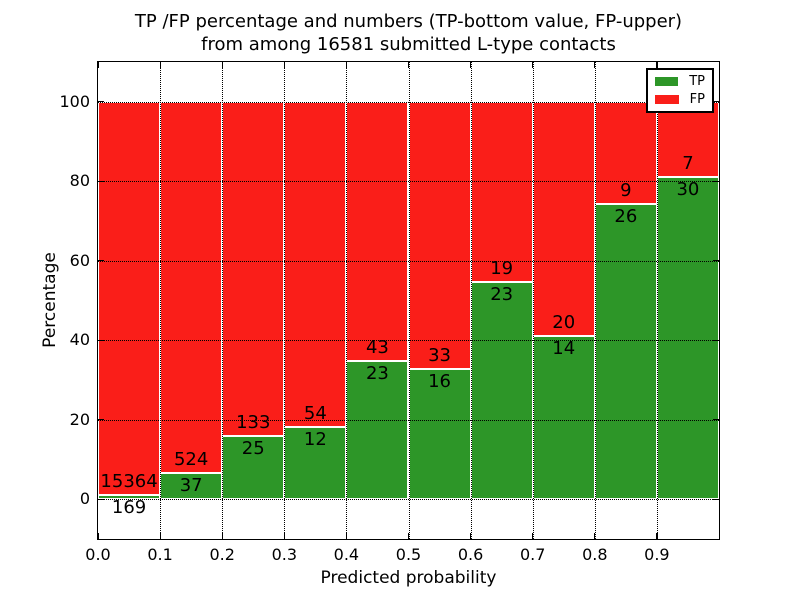  Describe the element at coordinates (191, 460) in the screenshot. I see `bar-count-fp: 524` at that location.